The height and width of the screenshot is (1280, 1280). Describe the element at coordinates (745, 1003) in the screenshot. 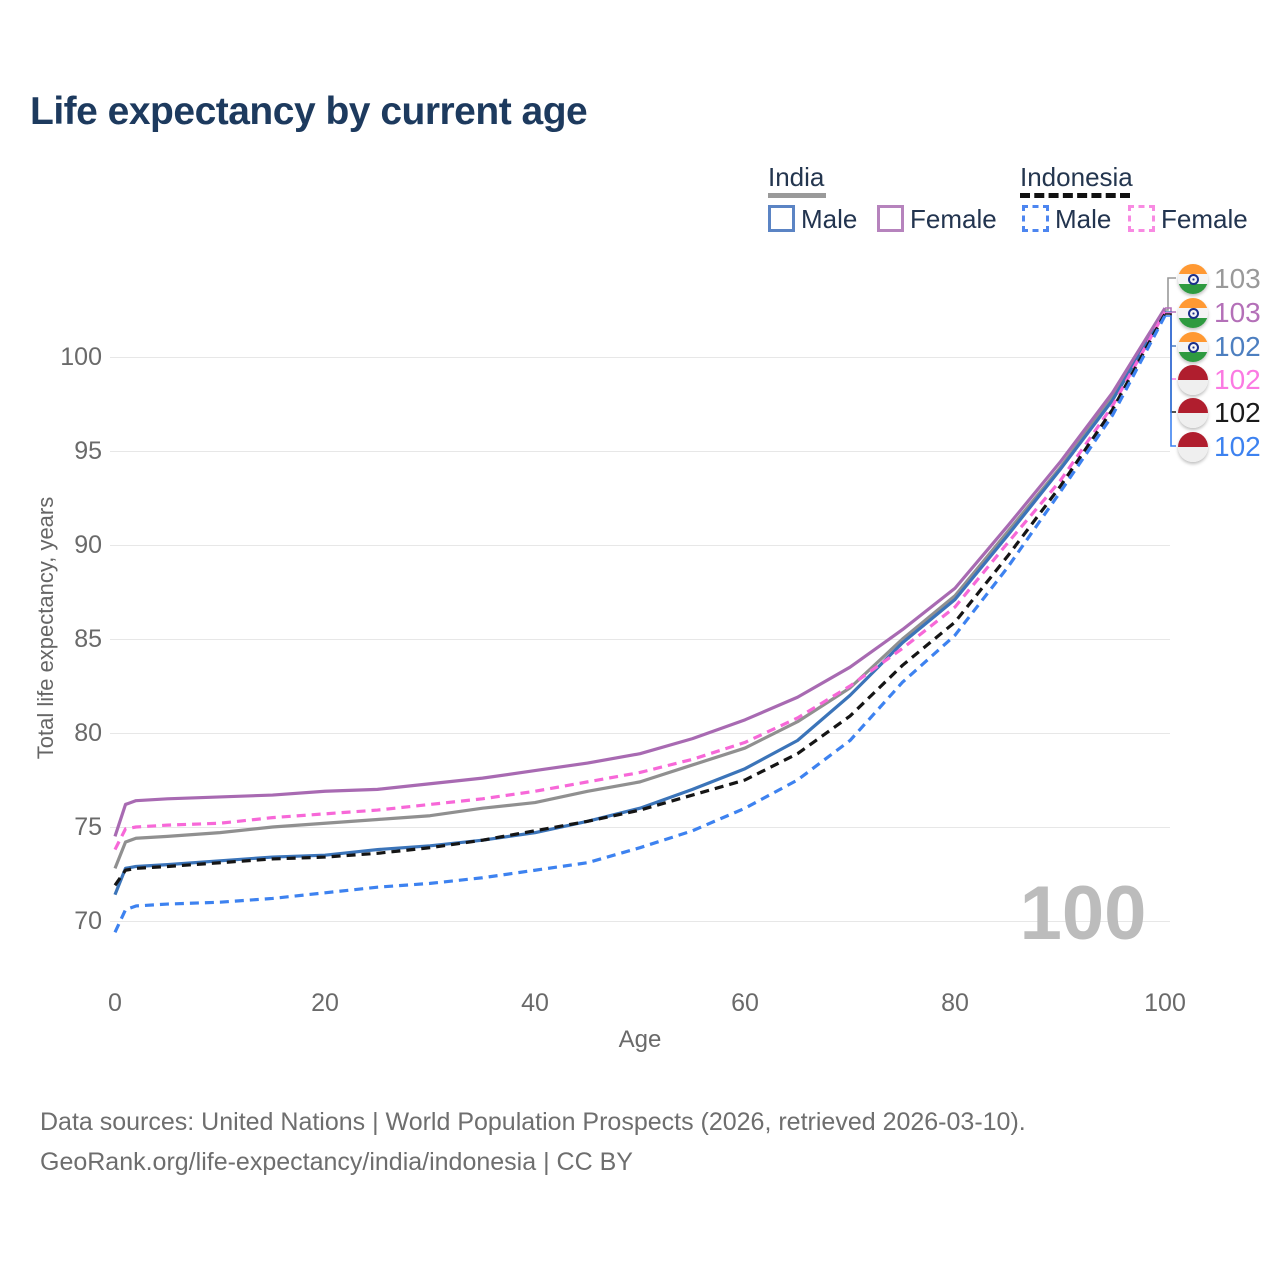

I see `x-tick-label: 60` at that location.